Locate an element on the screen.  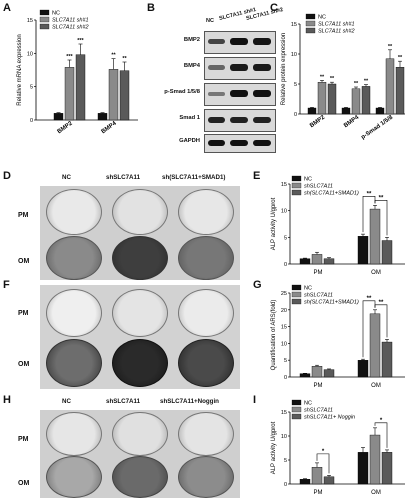
dish-col-label-nc: NC is located at coordinates (66, 401).